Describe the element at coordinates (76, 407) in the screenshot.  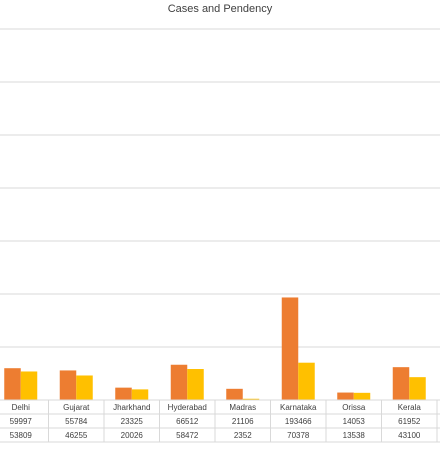
I see `category-label: Gujarat` at that location.